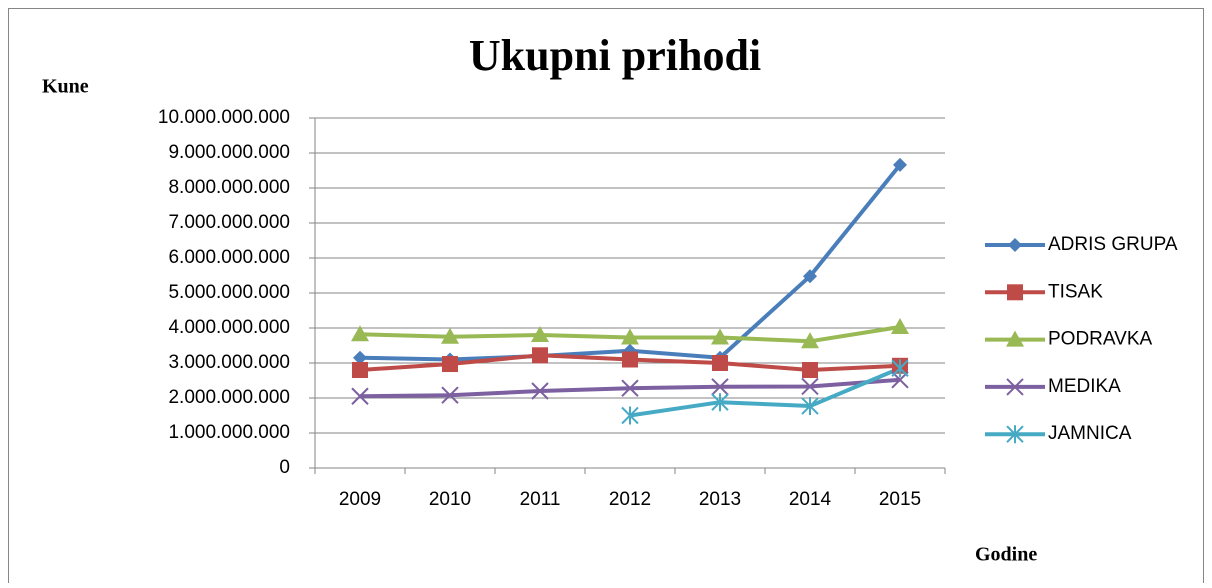 Image resolution: width=1212 pixels, height=588 pixels. Describe the element at coordinates (1084, 386) in the screenshot. I see `legend-label: MEDIKA` at that location.